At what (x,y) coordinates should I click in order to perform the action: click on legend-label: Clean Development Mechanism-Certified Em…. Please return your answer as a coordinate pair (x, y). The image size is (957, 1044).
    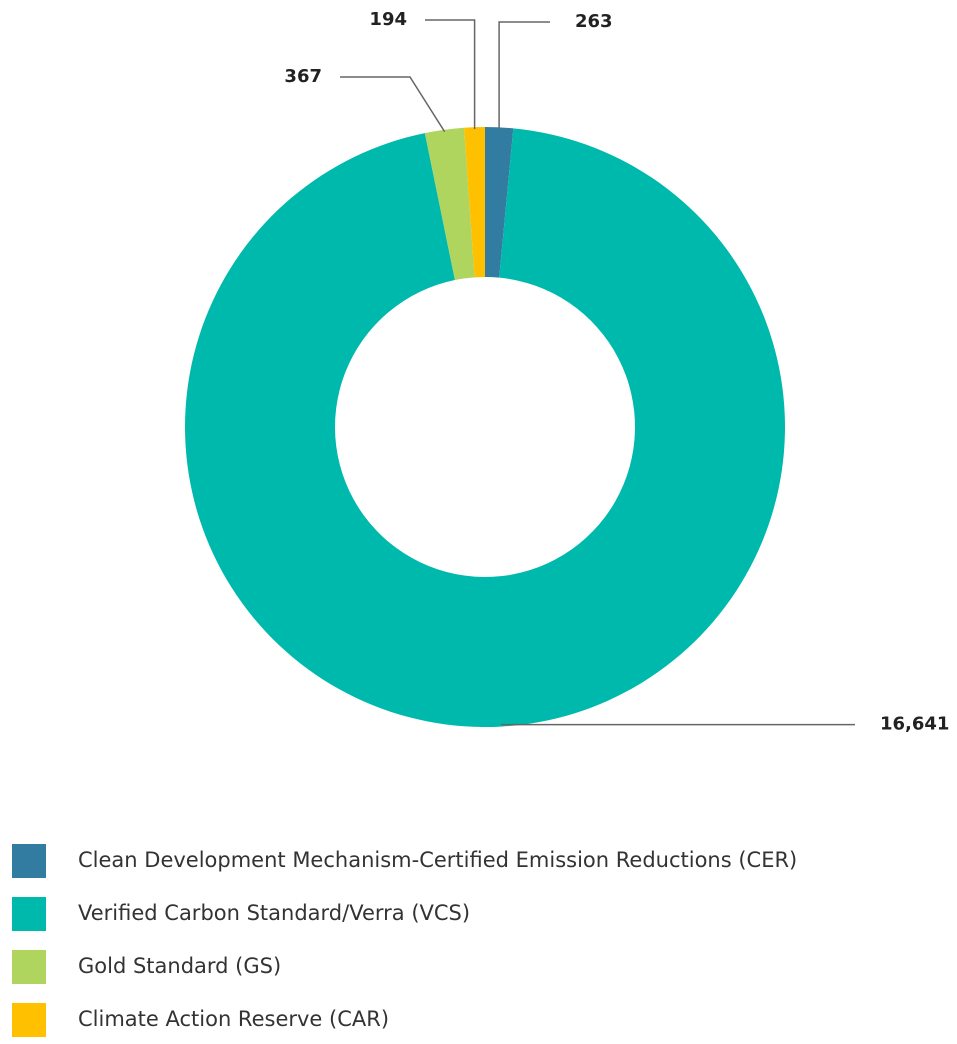
    Looking at the image, I should click on (437, 860).